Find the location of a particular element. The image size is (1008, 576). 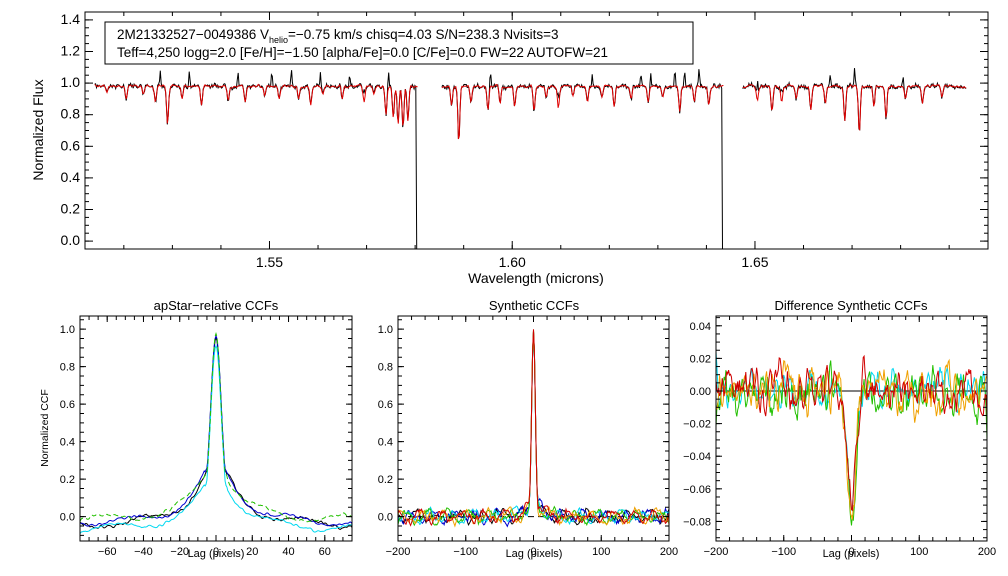

x-tick-label-3: 0 is located at coordinates (216, 552).